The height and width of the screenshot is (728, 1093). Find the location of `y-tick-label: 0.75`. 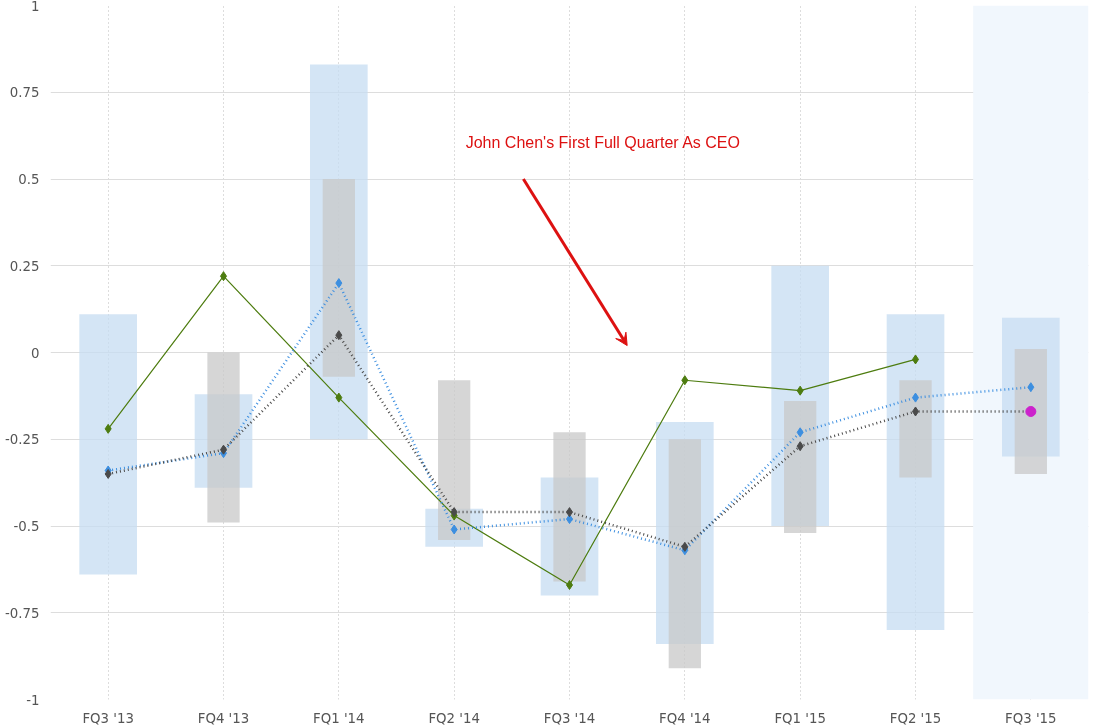

y-tick-label: 0.75 is located at coordinates (24, 93).